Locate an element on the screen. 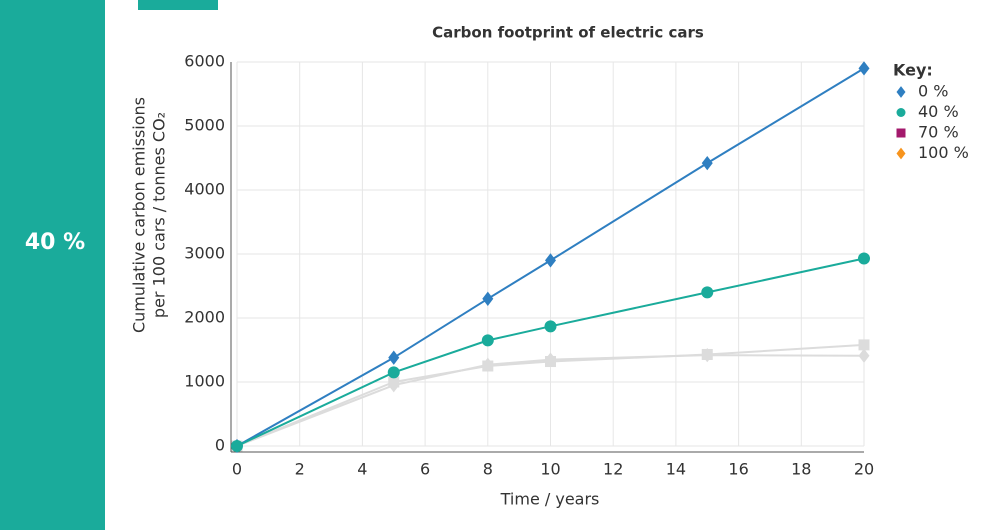 The image size is (983, 530). y-tick-label: 6000 is located at coordinates (204, 61).